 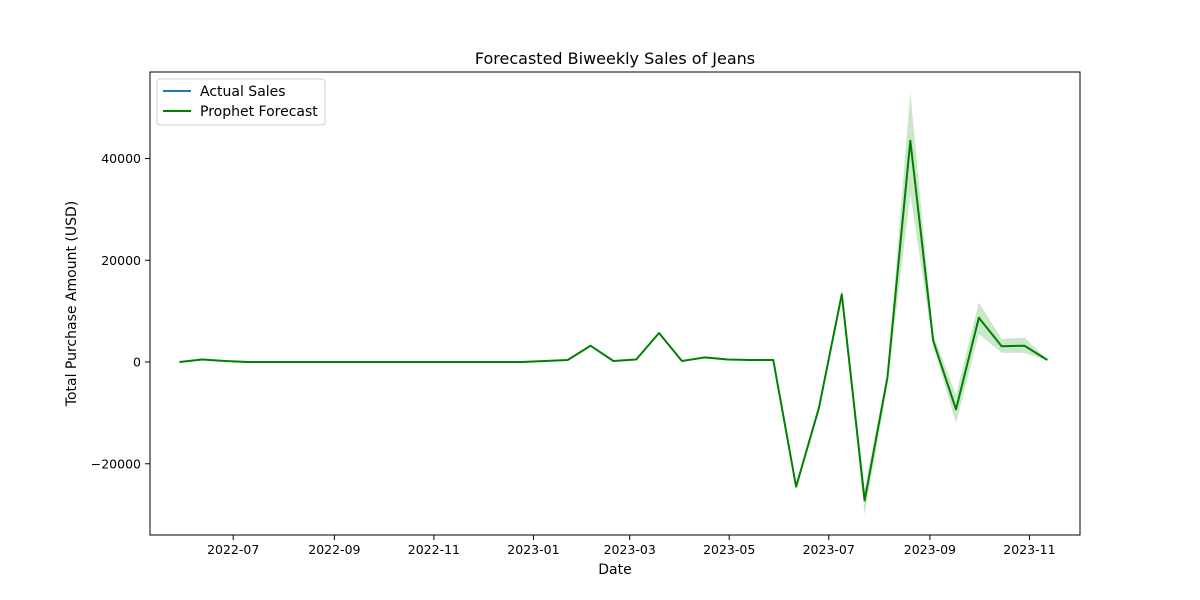 What do you see at coordinates (1029, 549) in the screenshot?
I see `x-tick-label: 2023-11` at bounding box center [1029, 549].